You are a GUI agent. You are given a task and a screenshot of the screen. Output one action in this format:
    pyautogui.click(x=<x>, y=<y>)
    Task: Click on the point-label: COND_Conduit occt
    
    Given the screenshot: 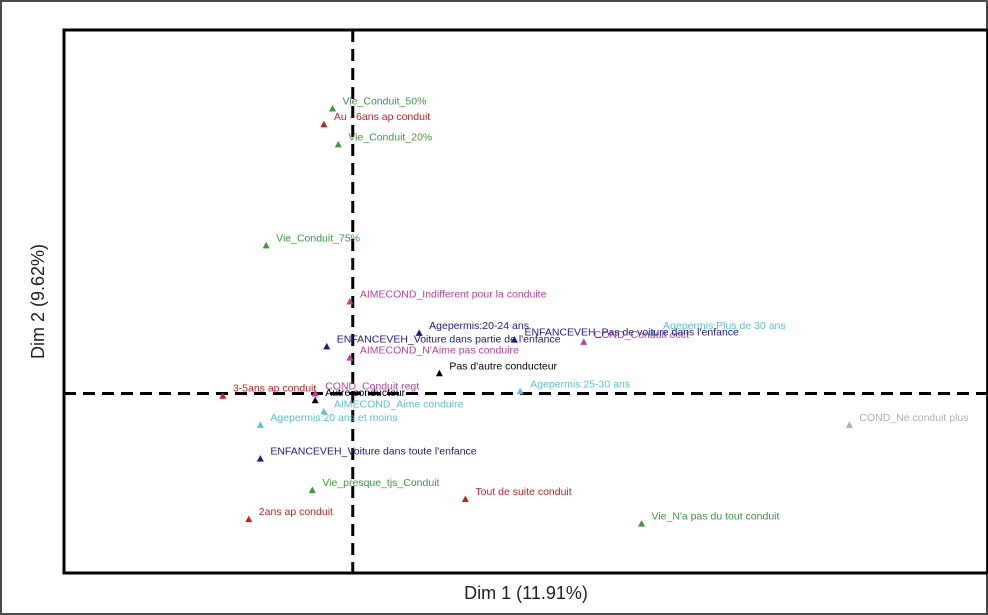 What is the action you would take?
    pyautogui.click(x=641, y=335)
    